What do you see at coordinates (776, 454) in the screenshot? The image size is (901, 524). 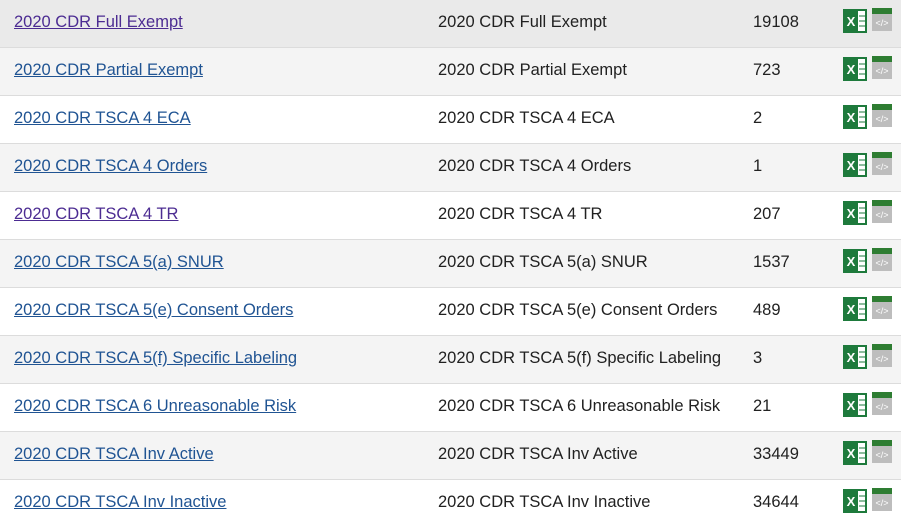 I see `record-count: 33449` at bounding box center [776, 454].